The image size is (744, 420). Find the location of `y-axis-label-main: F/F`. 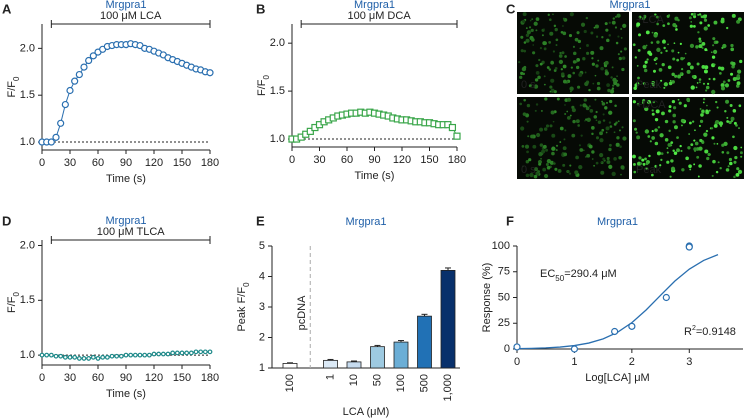

y-axis-label-main: F/F is located at coordinates (262, 87).